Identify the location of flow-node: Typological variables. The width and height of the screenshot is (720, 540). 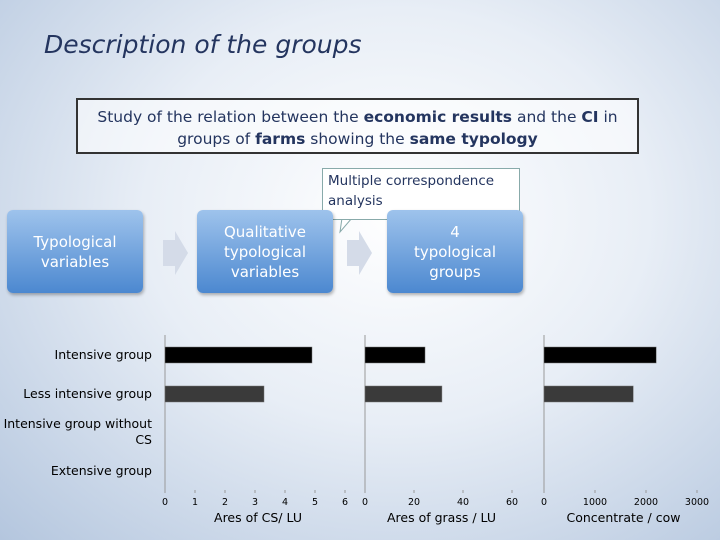
(75, 251).